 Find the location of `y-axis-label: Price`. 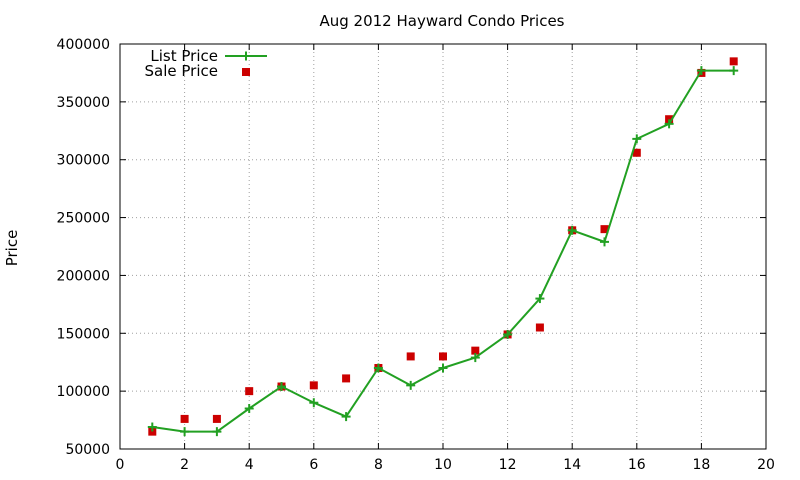

y-axis-label: Price is located at coordinates (12, 248).